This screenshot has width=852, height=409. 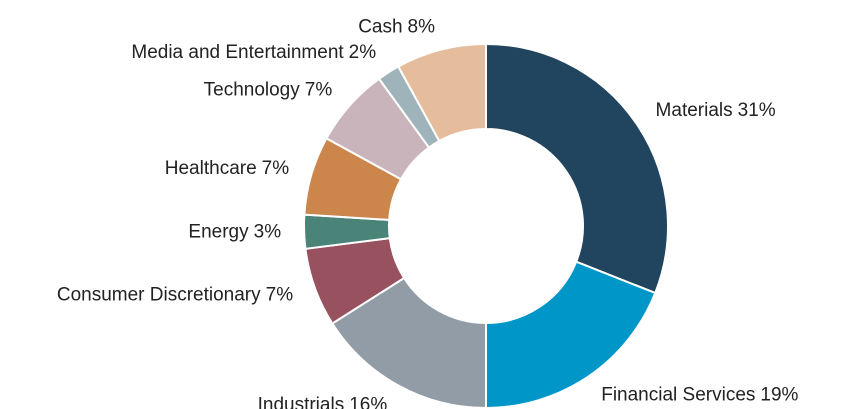 I want to click on value-label: 31%, so click(x=757, y=110).